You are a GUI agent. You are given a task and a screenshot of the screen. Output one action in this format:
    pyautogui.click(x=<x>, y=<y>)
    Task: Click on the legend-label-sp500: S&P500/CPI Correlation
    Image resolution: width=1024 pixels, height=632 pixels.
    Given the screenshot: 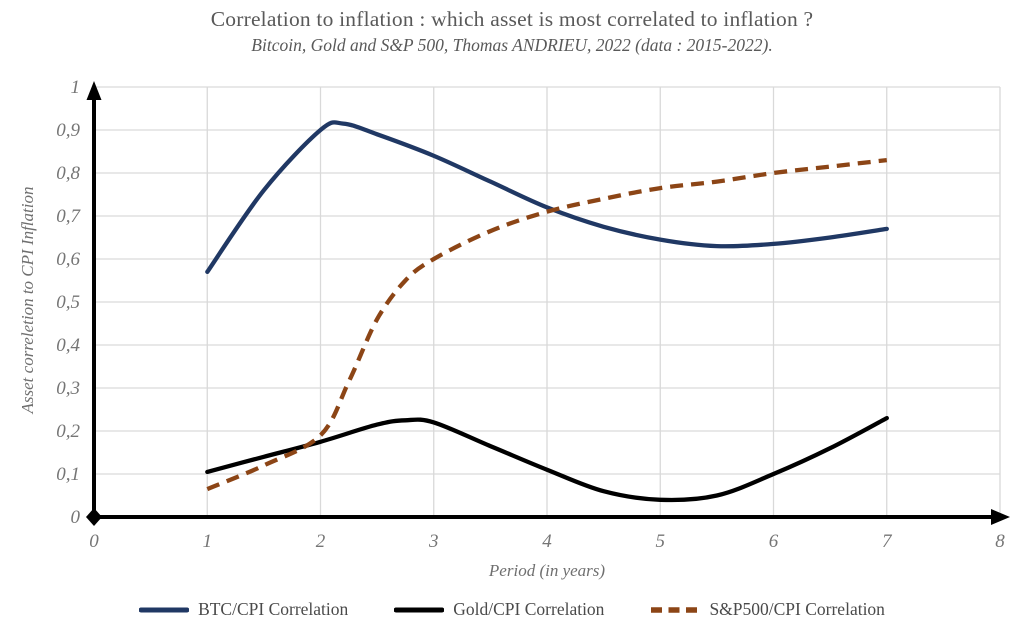 What is the action you would take?
    pyautogui.click(x=797, y=609)
    